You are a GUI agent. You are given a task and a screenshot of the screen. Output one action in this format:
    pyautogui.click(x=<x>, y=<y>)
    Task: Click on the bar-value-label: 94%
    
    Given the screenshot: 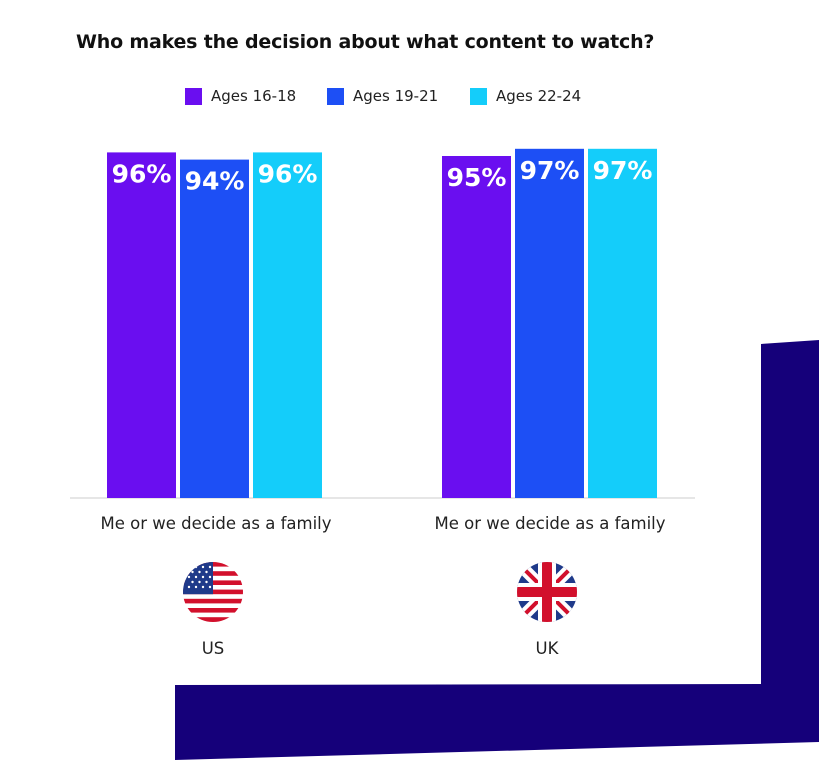 What is the action you would take?
    pyautogui.click(x=215, y=181)
    